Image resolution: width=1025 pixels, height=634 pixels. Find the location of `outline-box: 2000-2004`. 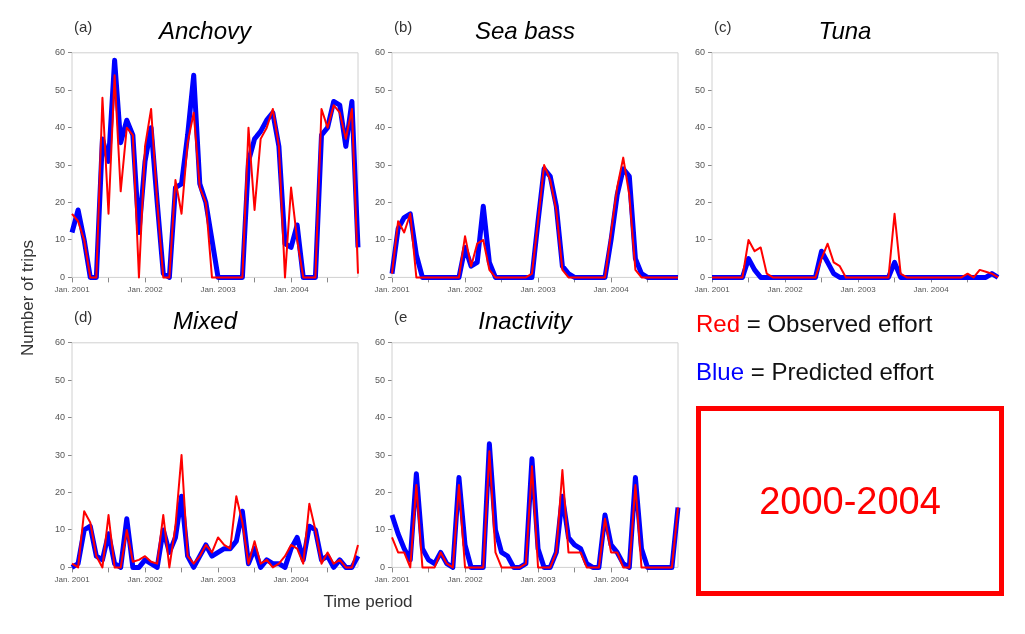

outline-box: 2000-2004 is located at coordinates (850, 501).